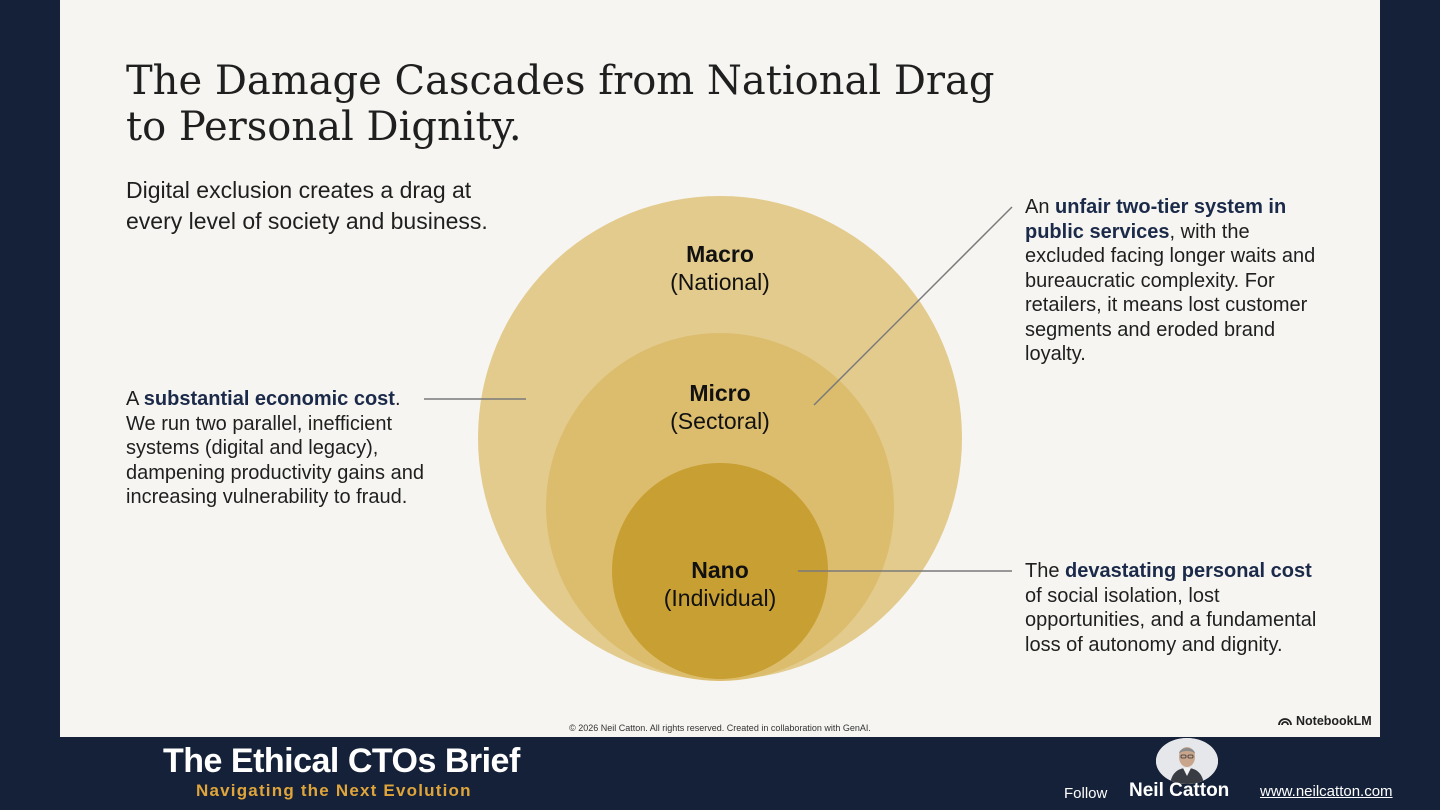  Describe the element at coordinates (720, 268) in the screenshot. I see `macro-label: Macro (National)` at that location.